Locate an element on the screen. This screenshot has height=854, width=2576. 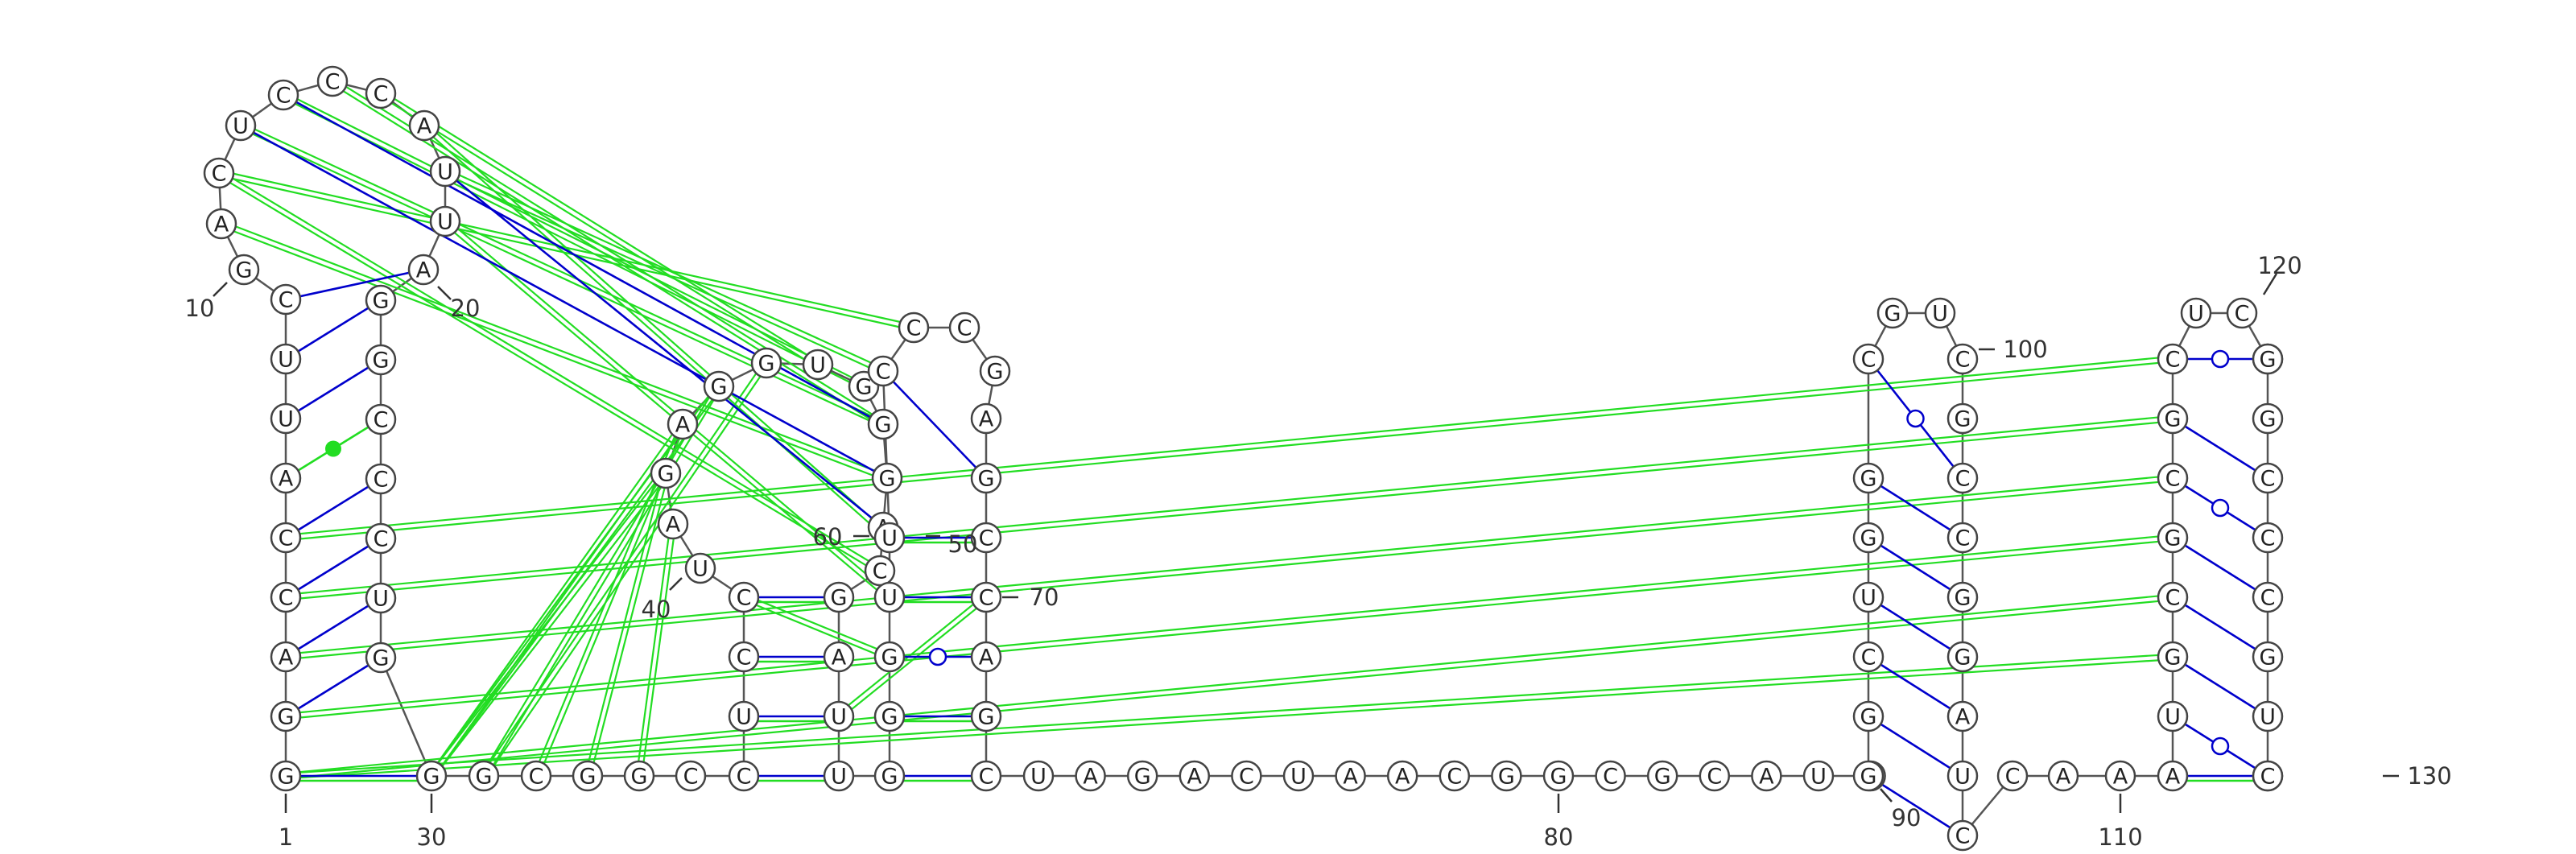
svg-text: 70 is located at coordinates (1044, 597).